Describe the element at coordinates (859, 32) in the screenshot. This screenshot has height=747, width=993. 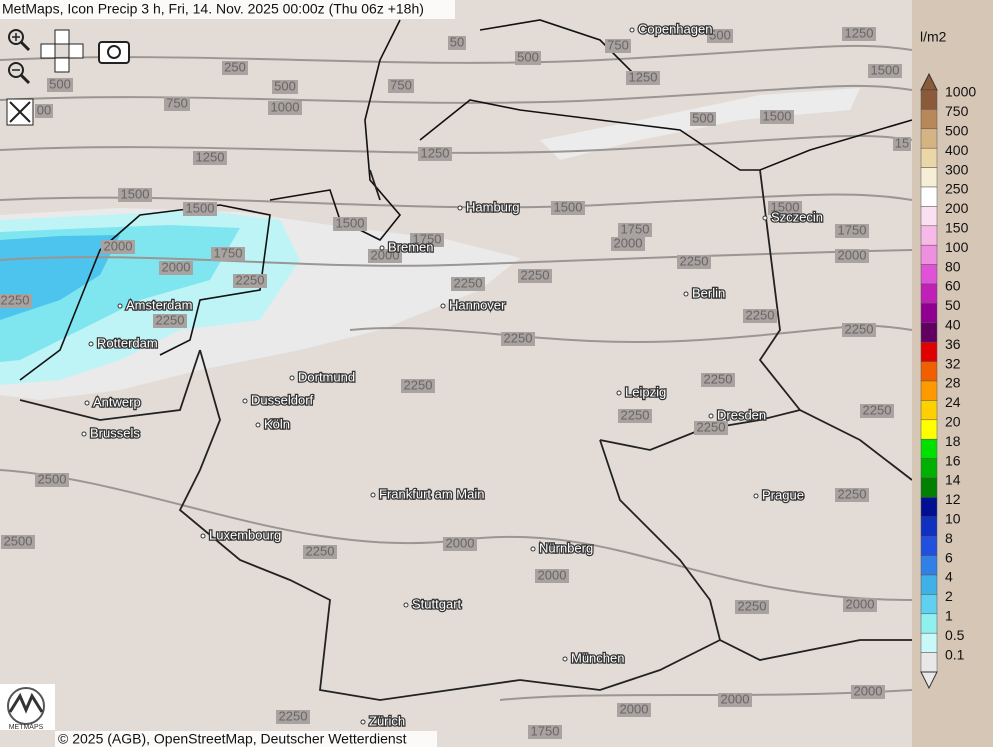
I see `contour-label: 1250` at that location.